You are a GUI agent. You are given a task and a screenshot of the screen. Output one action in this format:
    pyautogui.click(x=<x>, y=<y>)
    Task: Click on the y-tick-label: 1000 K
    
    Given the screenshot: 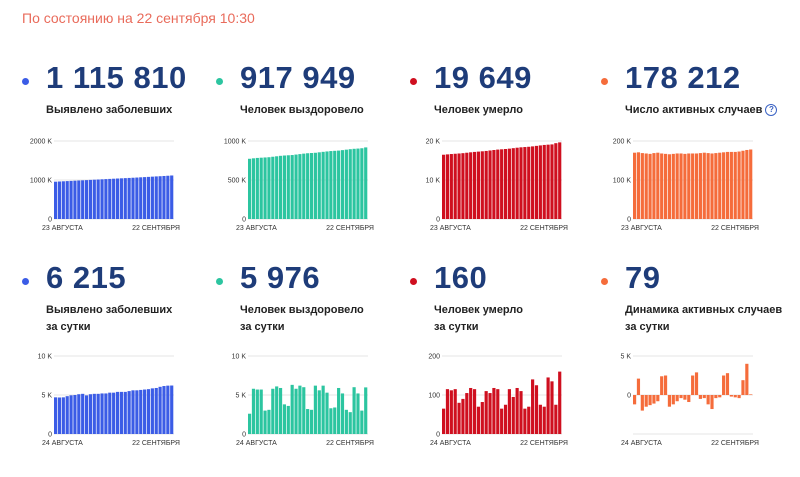 What is the action you would take?
    pyautogui.click(x=41, y=181)
    